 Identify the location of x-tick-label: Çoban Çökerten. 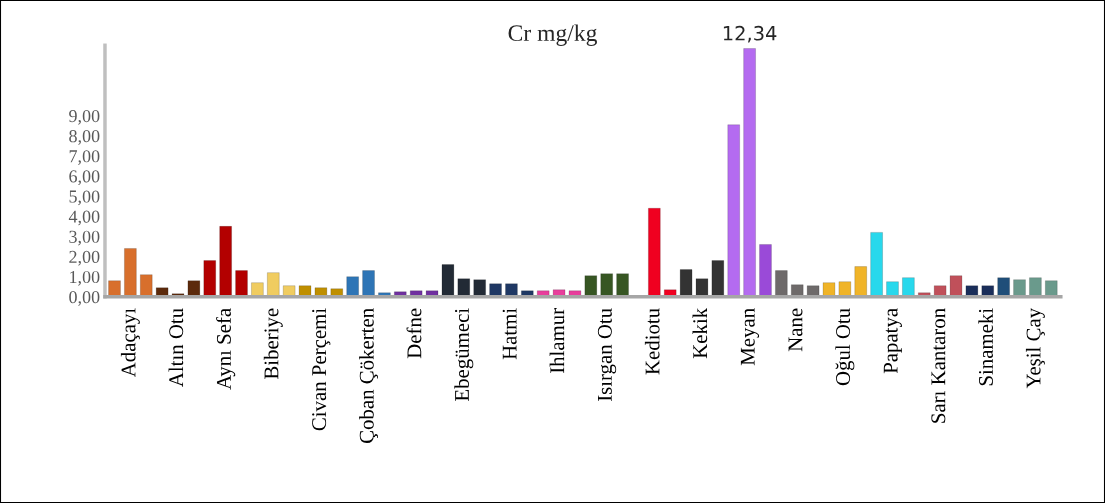
(368, 375).